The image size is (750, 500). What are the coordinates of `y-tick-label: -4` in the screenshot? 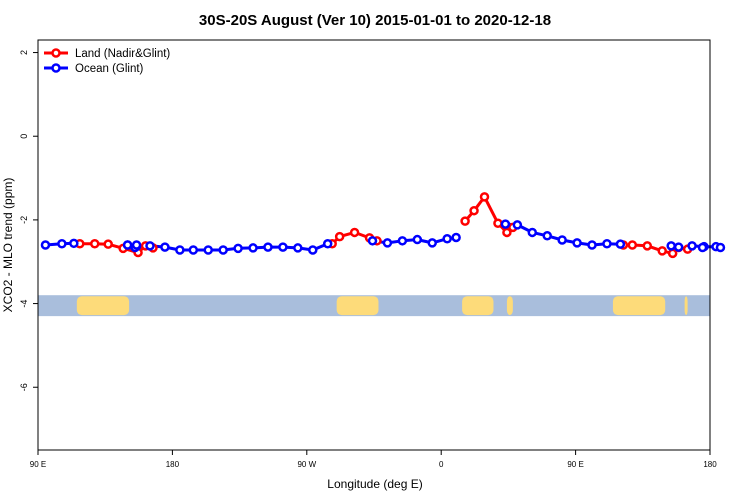 It's located at (24, 304).